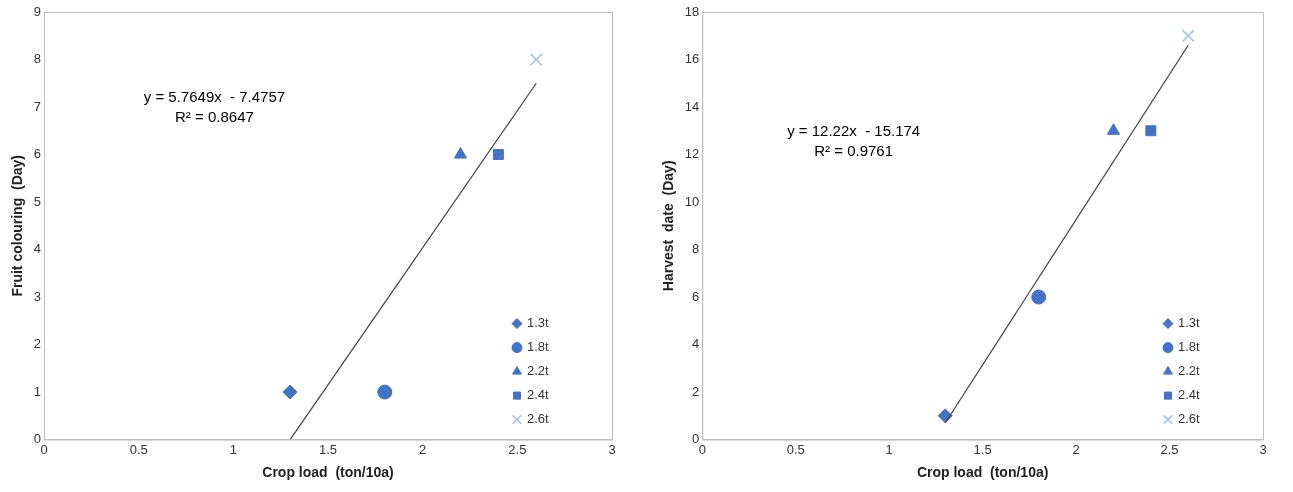  I want to click on y-tick-label: 16, so click(692, 59).